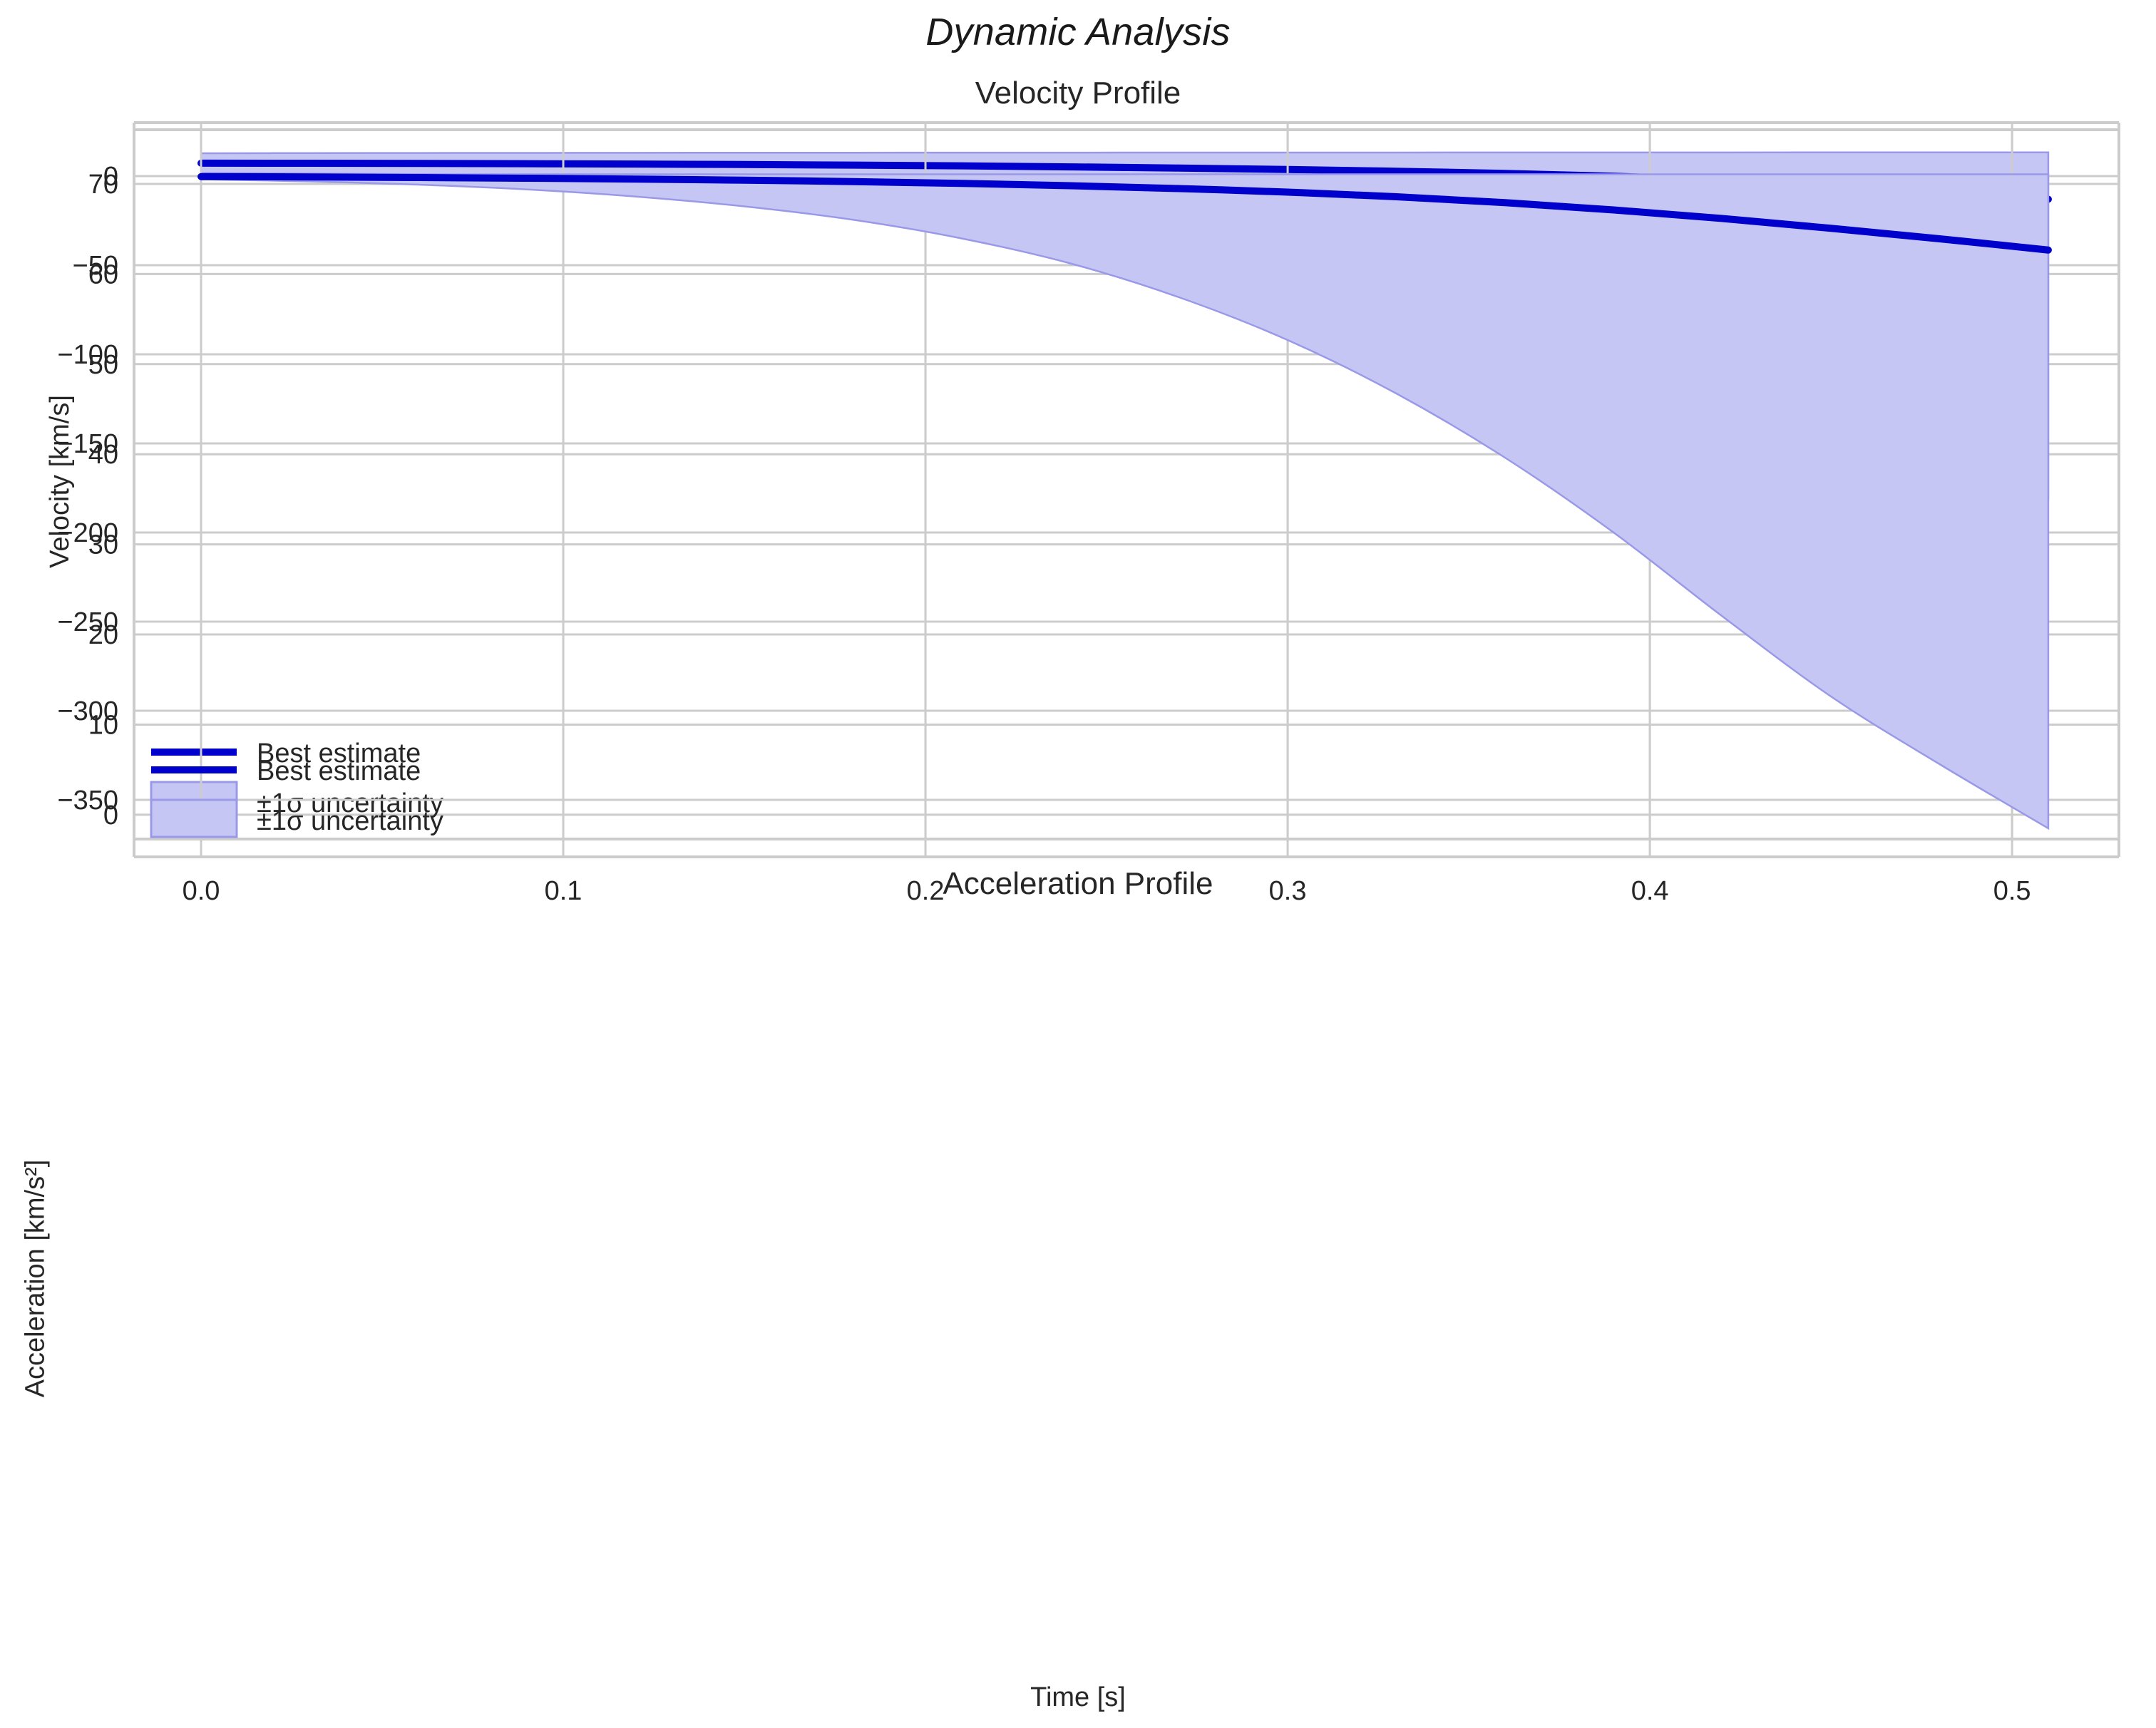 The image size is (2156, 1728). I want to click on legend-band-swatch, so click(194, 818).